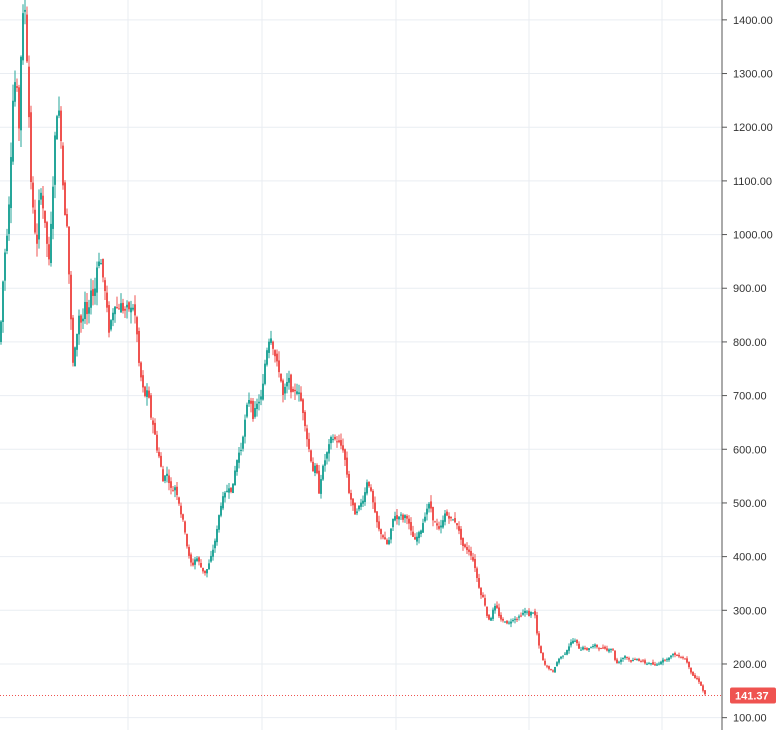  Describe the element at coordinates (753, 75) in the screenshot. I see `y-tick-label: 1300.00` at that location.